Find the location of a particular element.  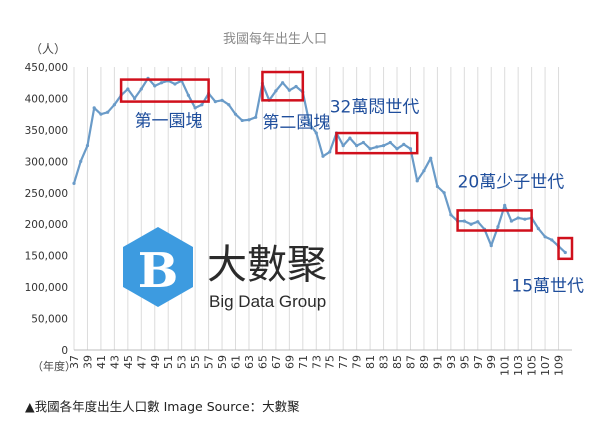

y-tick-label: 250,000 is located at coordinates (46, 194).